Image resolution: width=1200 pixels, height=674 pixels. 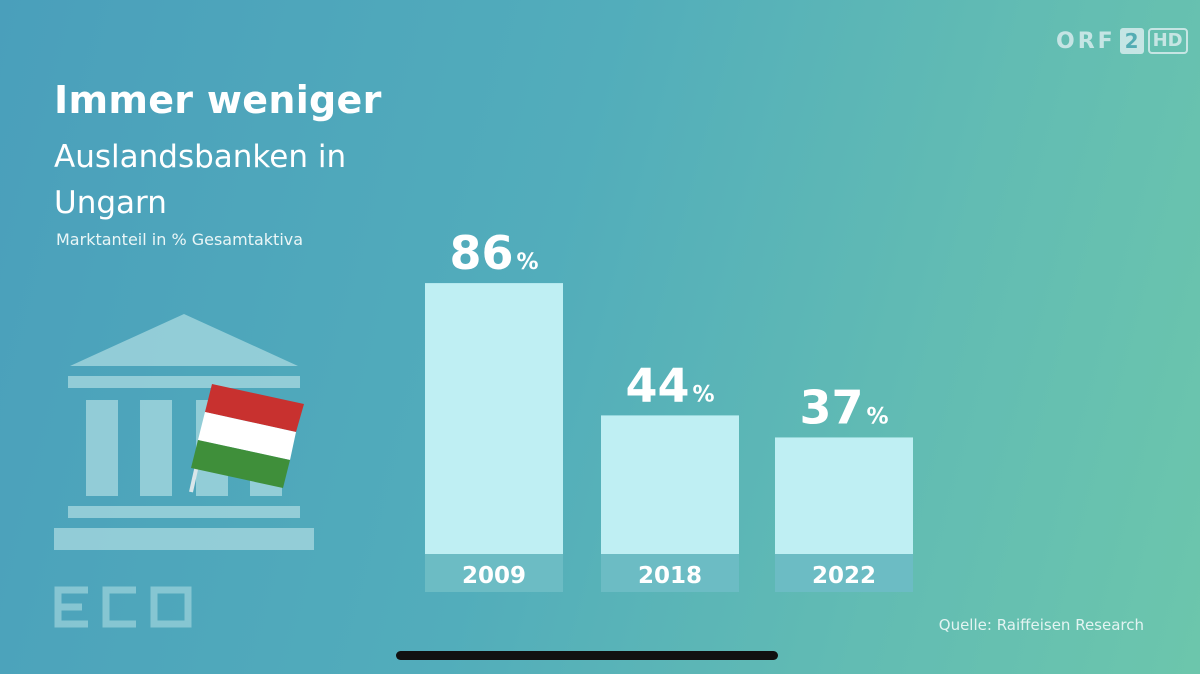 I want to click on chart-title: Immer weniger, so click(x=218, y=100).